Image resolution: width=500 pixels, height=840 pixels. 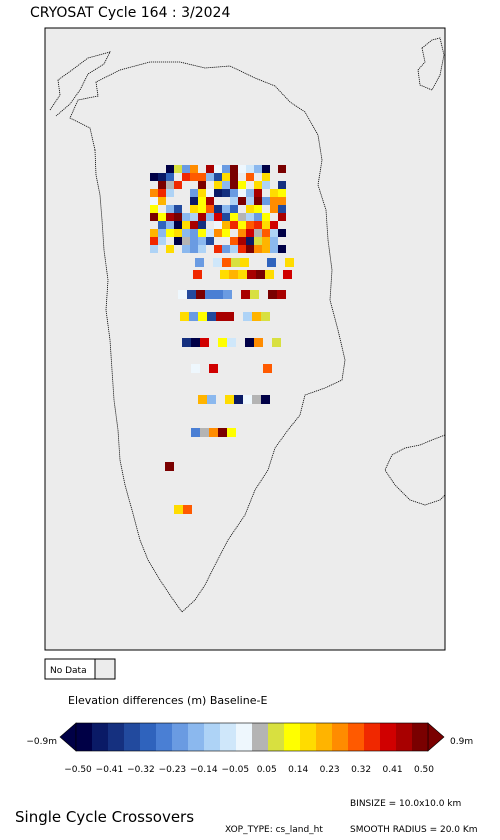 What do you see at coordinates (414, 830) in the screenshot?
I see `smooth-radius: SMOOTH RADIUS = 20.0 Km` at bounding box center [414, 830].